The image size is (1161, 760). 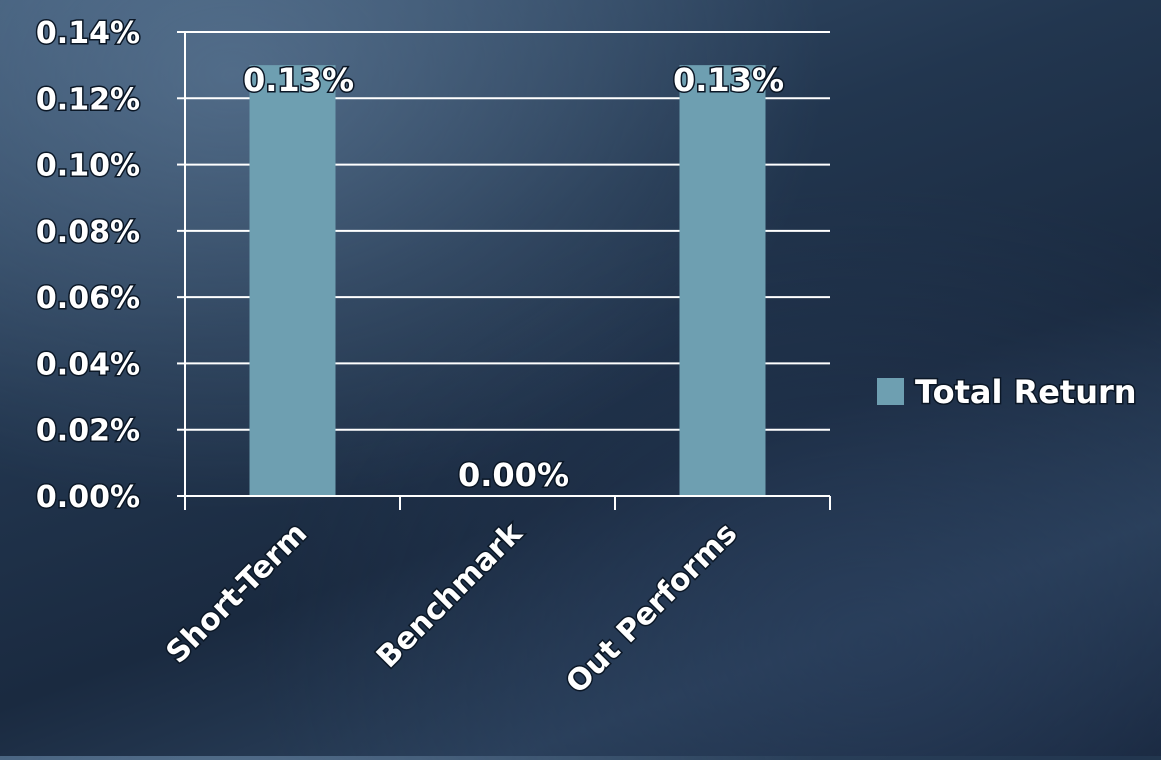 What do you see at coordinates (88, 497) in the screenshot?
I see `y-tick-label: 0.00%` at bounding box center [88, 497].